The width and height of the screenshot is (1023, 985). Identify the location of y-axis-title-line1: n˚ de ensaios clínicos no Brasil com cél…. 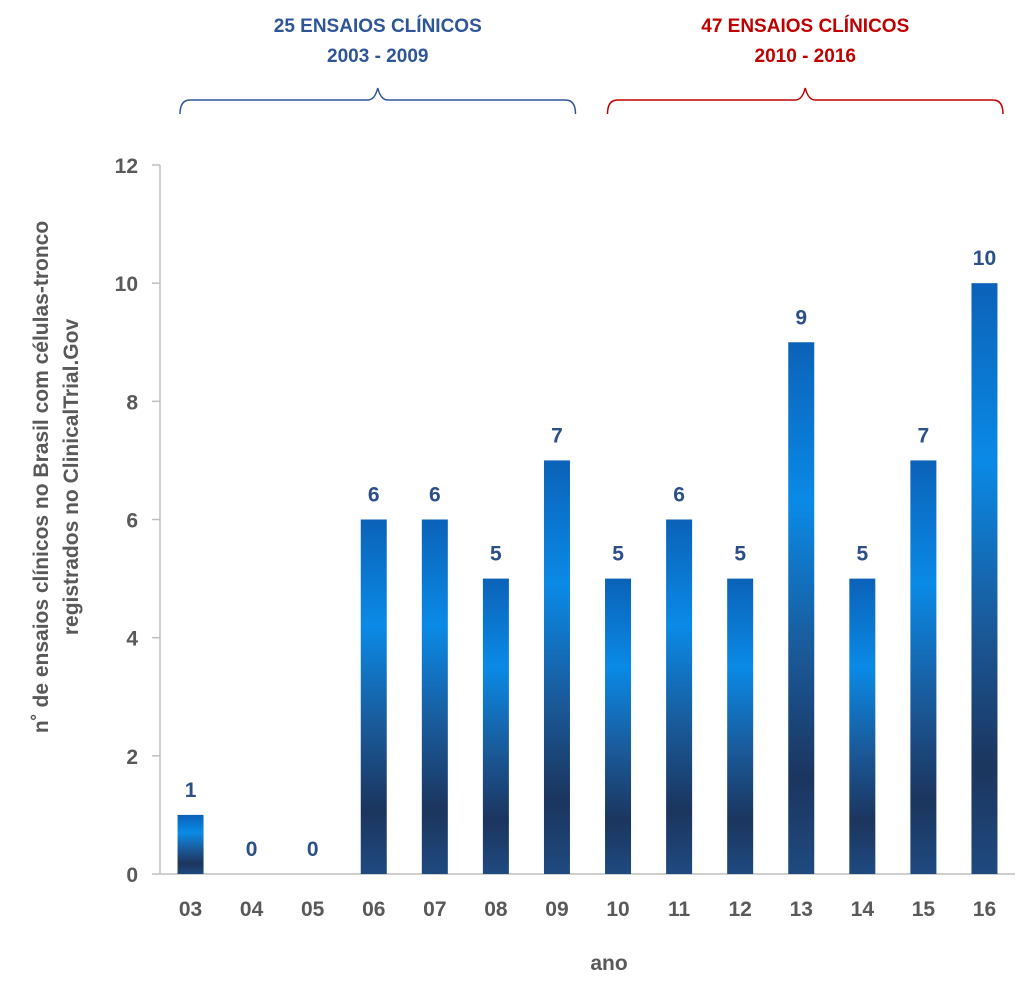
(41, 477).